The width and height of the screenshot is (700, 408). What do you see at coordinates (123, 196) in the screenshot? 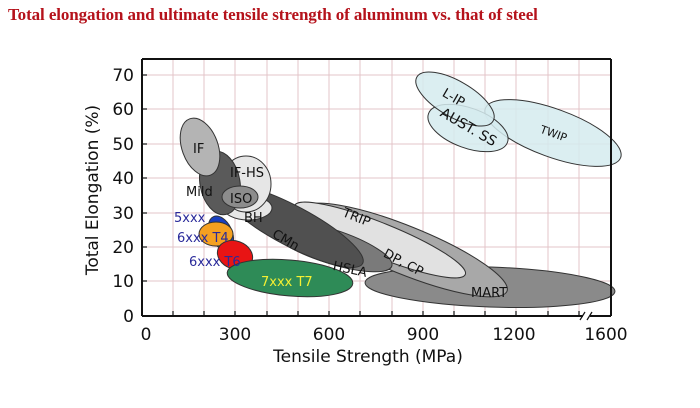
I see `y-tick-labels: 0 10 20 30 40 50 60 70` at bounding box center [123, 196].